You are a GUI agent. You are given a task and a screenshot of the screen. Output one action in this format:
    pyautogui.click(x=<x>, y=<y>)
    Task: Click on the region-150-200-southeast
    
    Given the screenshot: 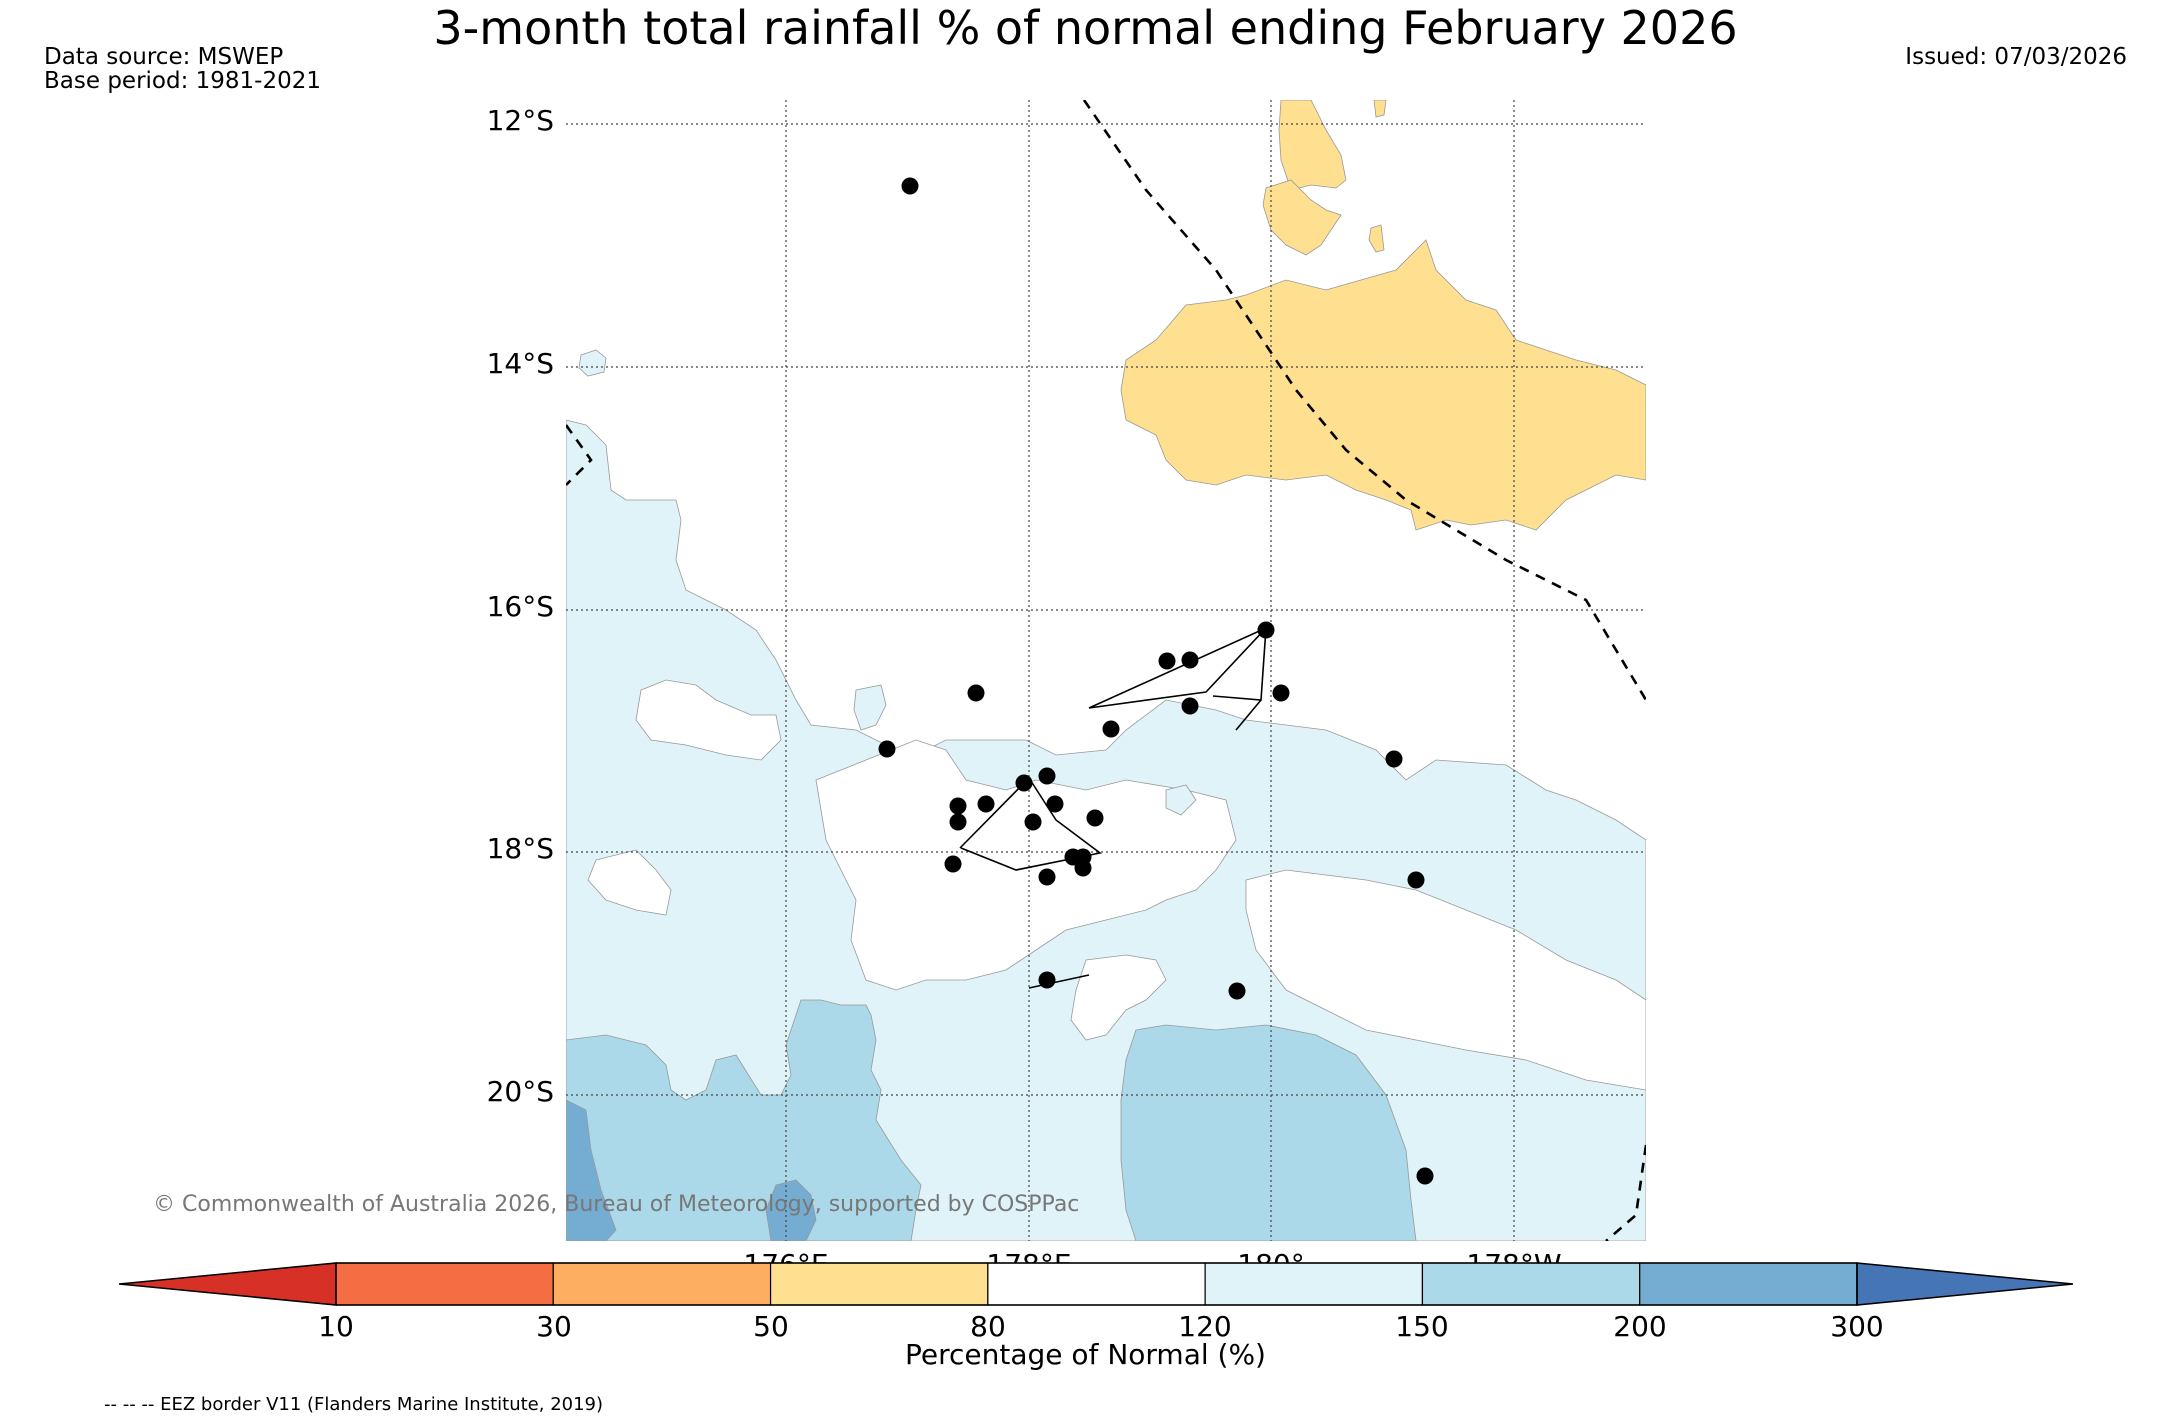 What is the action you would take?
    pyautogui.click(x=1268, y=1132)
    